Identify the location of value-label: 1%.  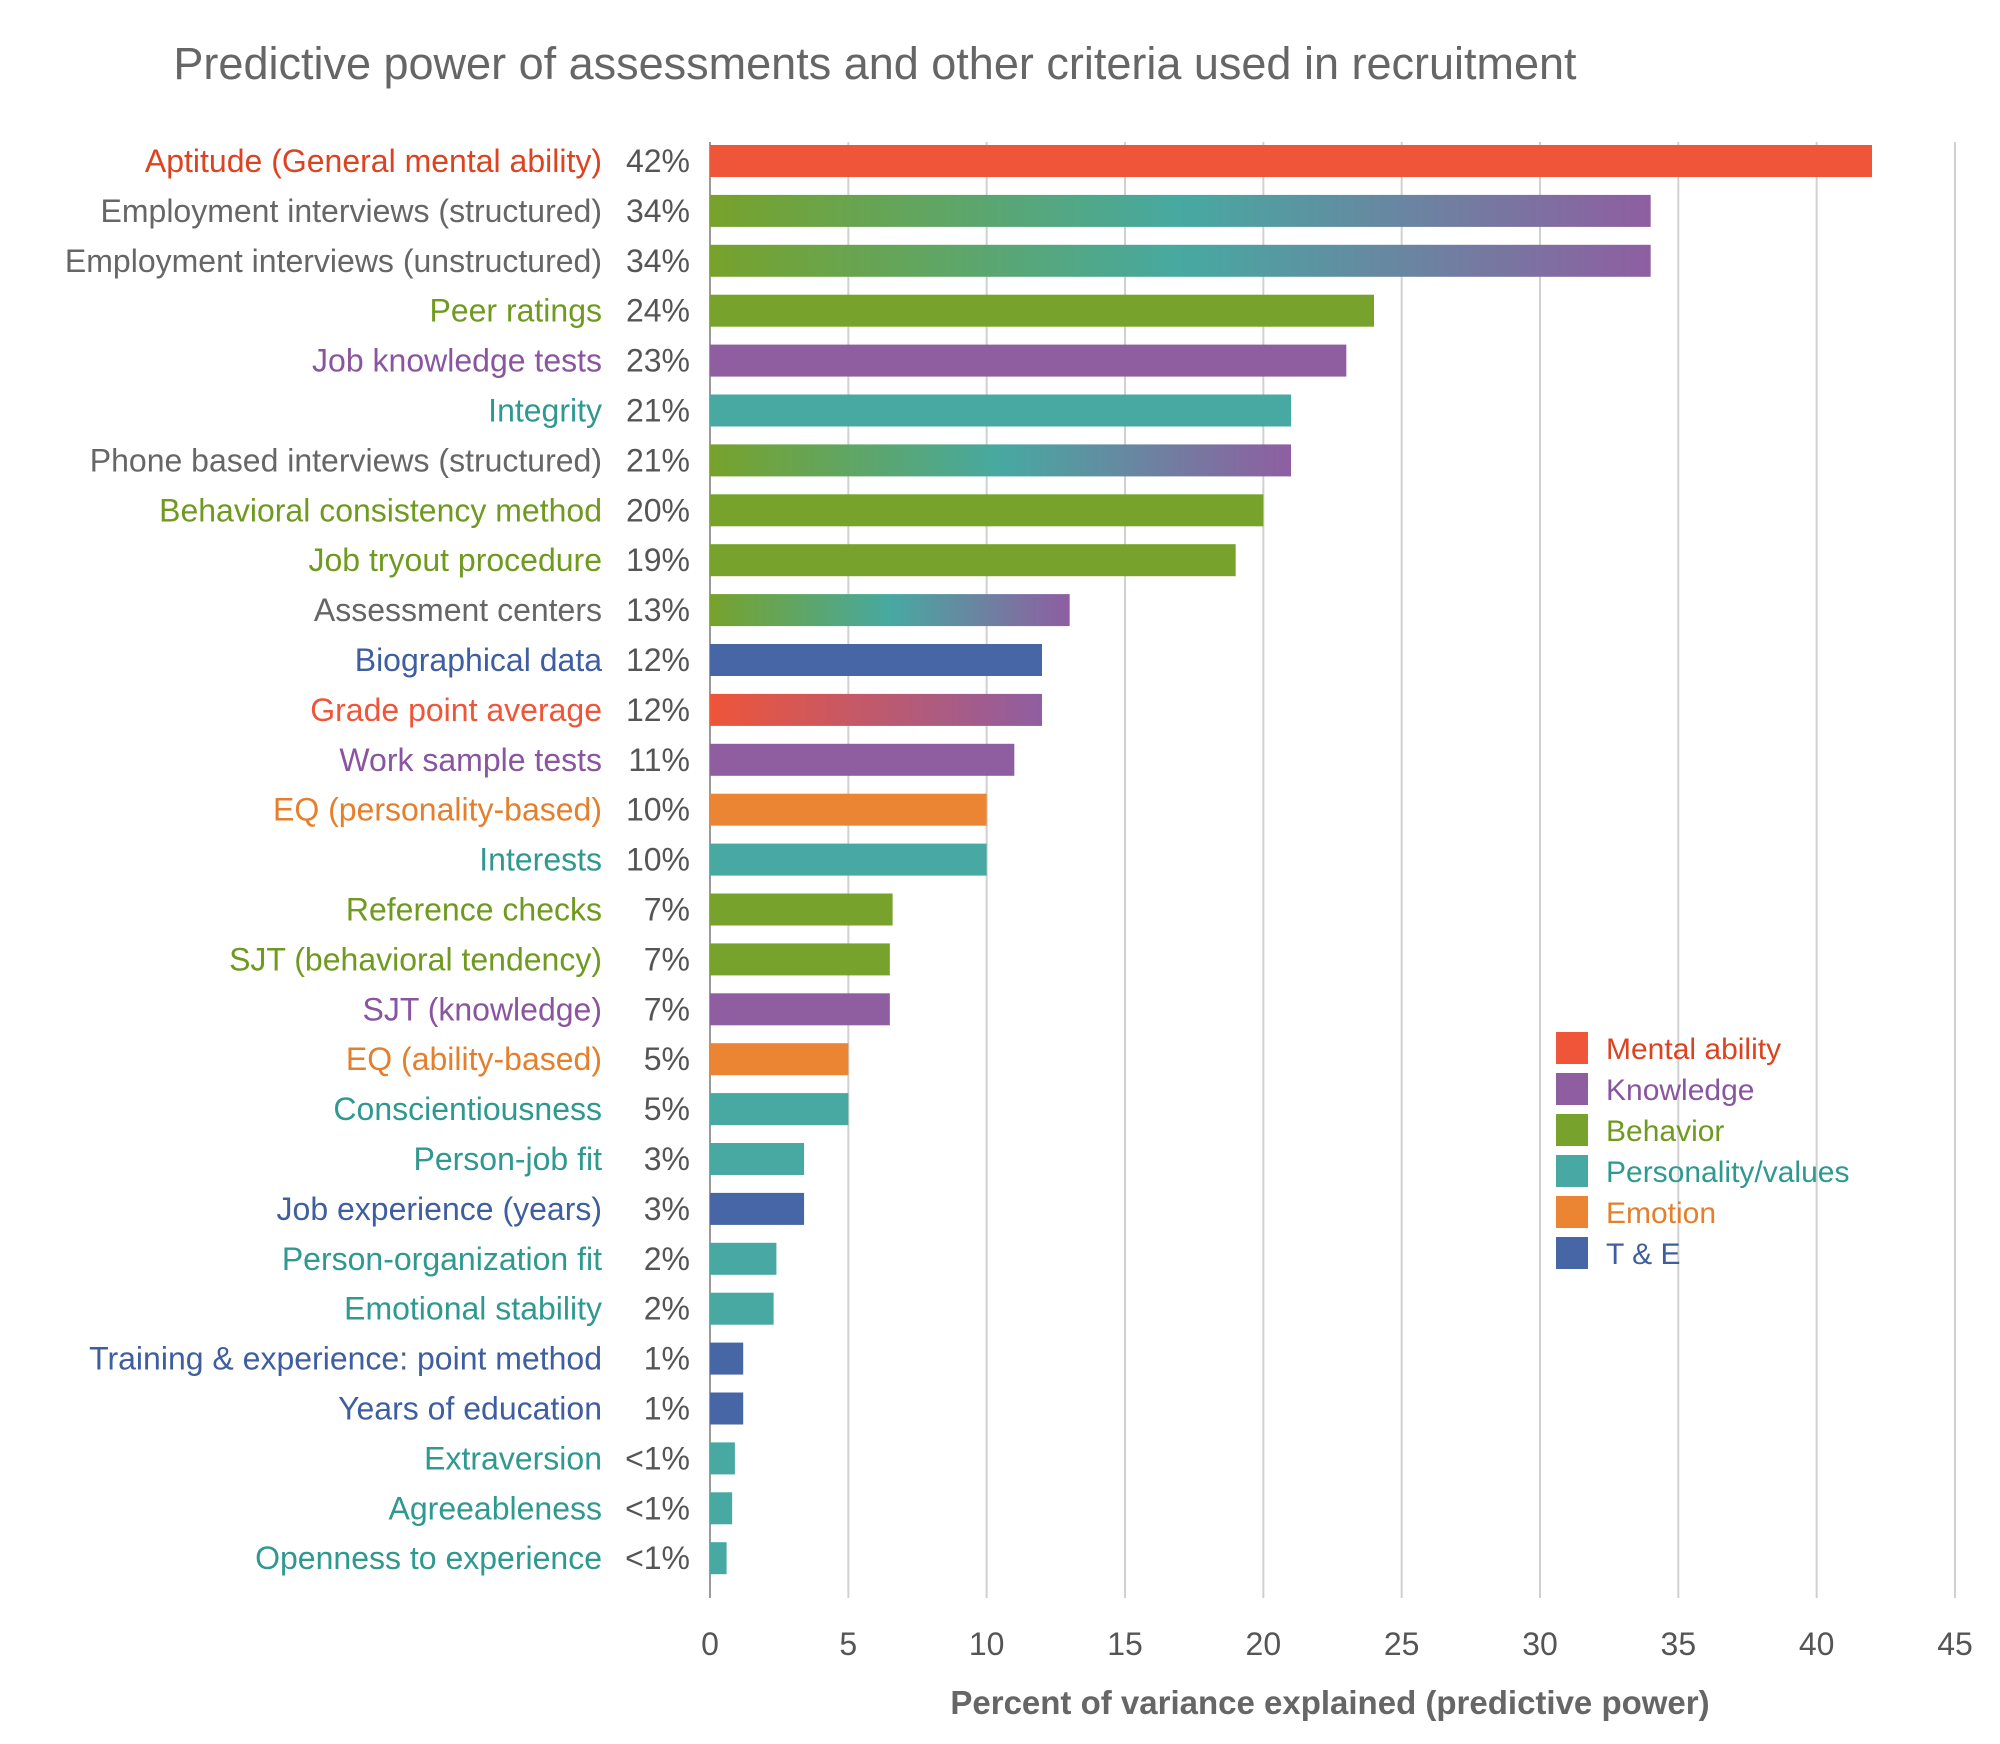
(667, 1409).